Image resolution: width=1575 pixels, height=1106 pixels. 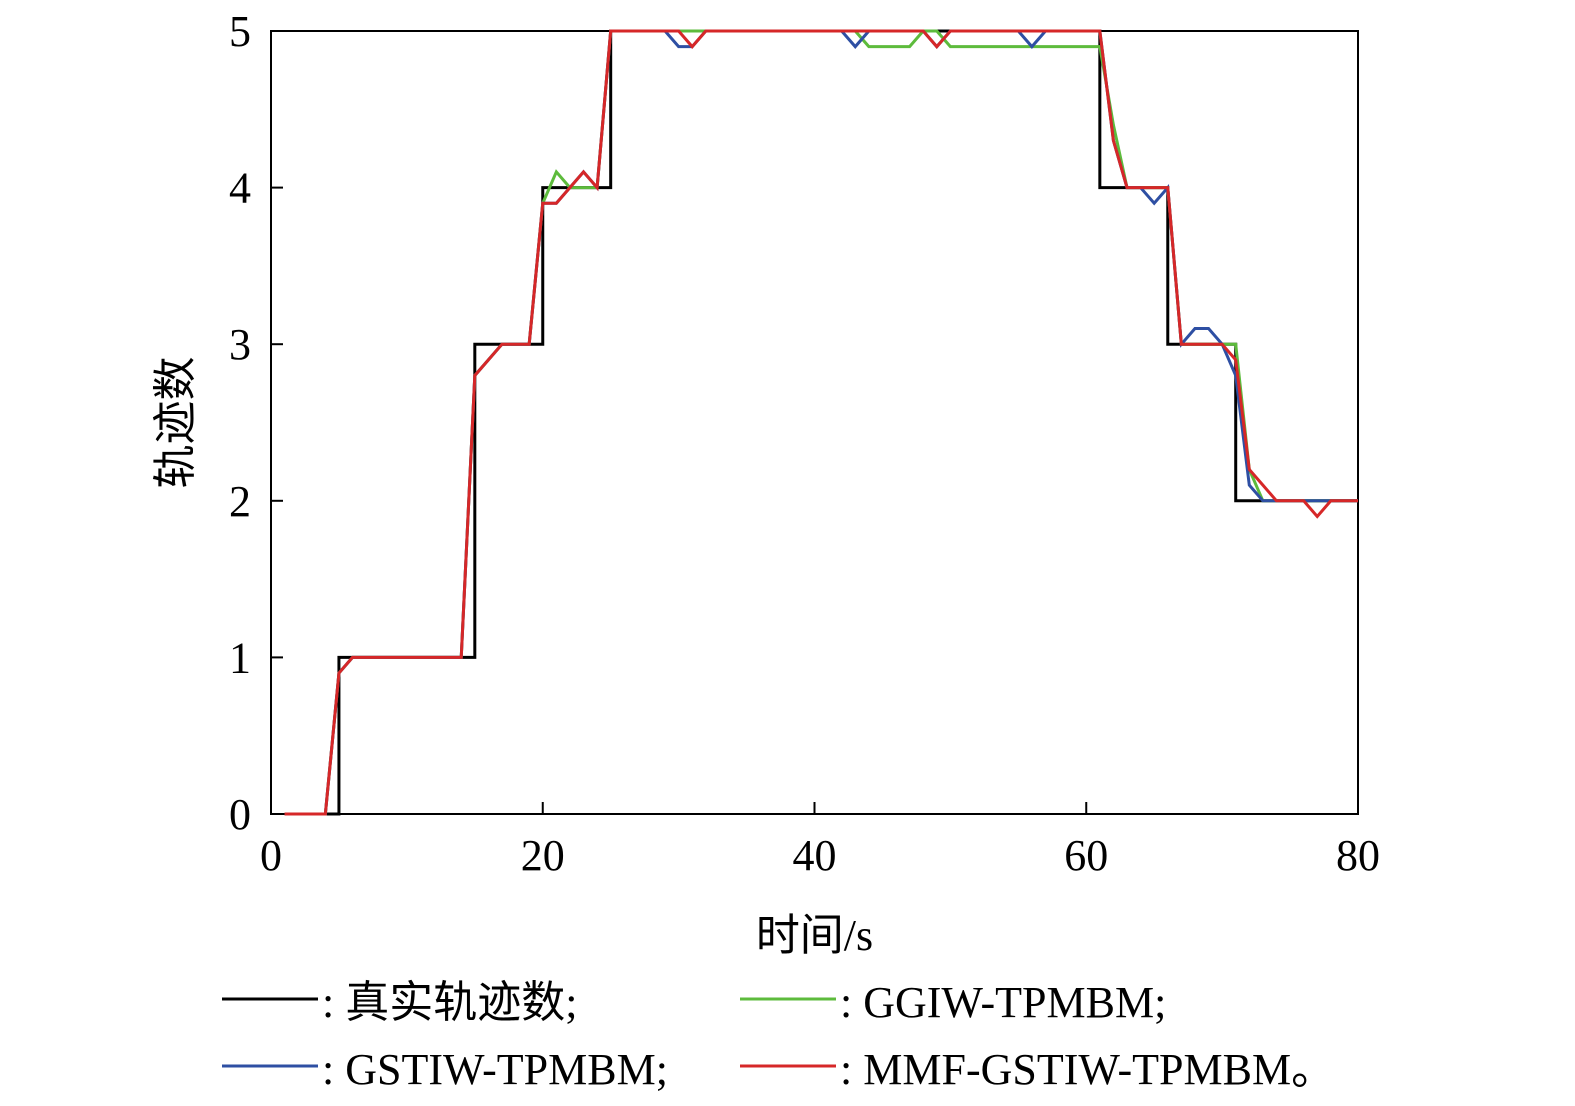 What do you see at coordinates (1086, 855) in the screenshot?
I see `x-tick-label: 60` at bounding box center [1086, 855].